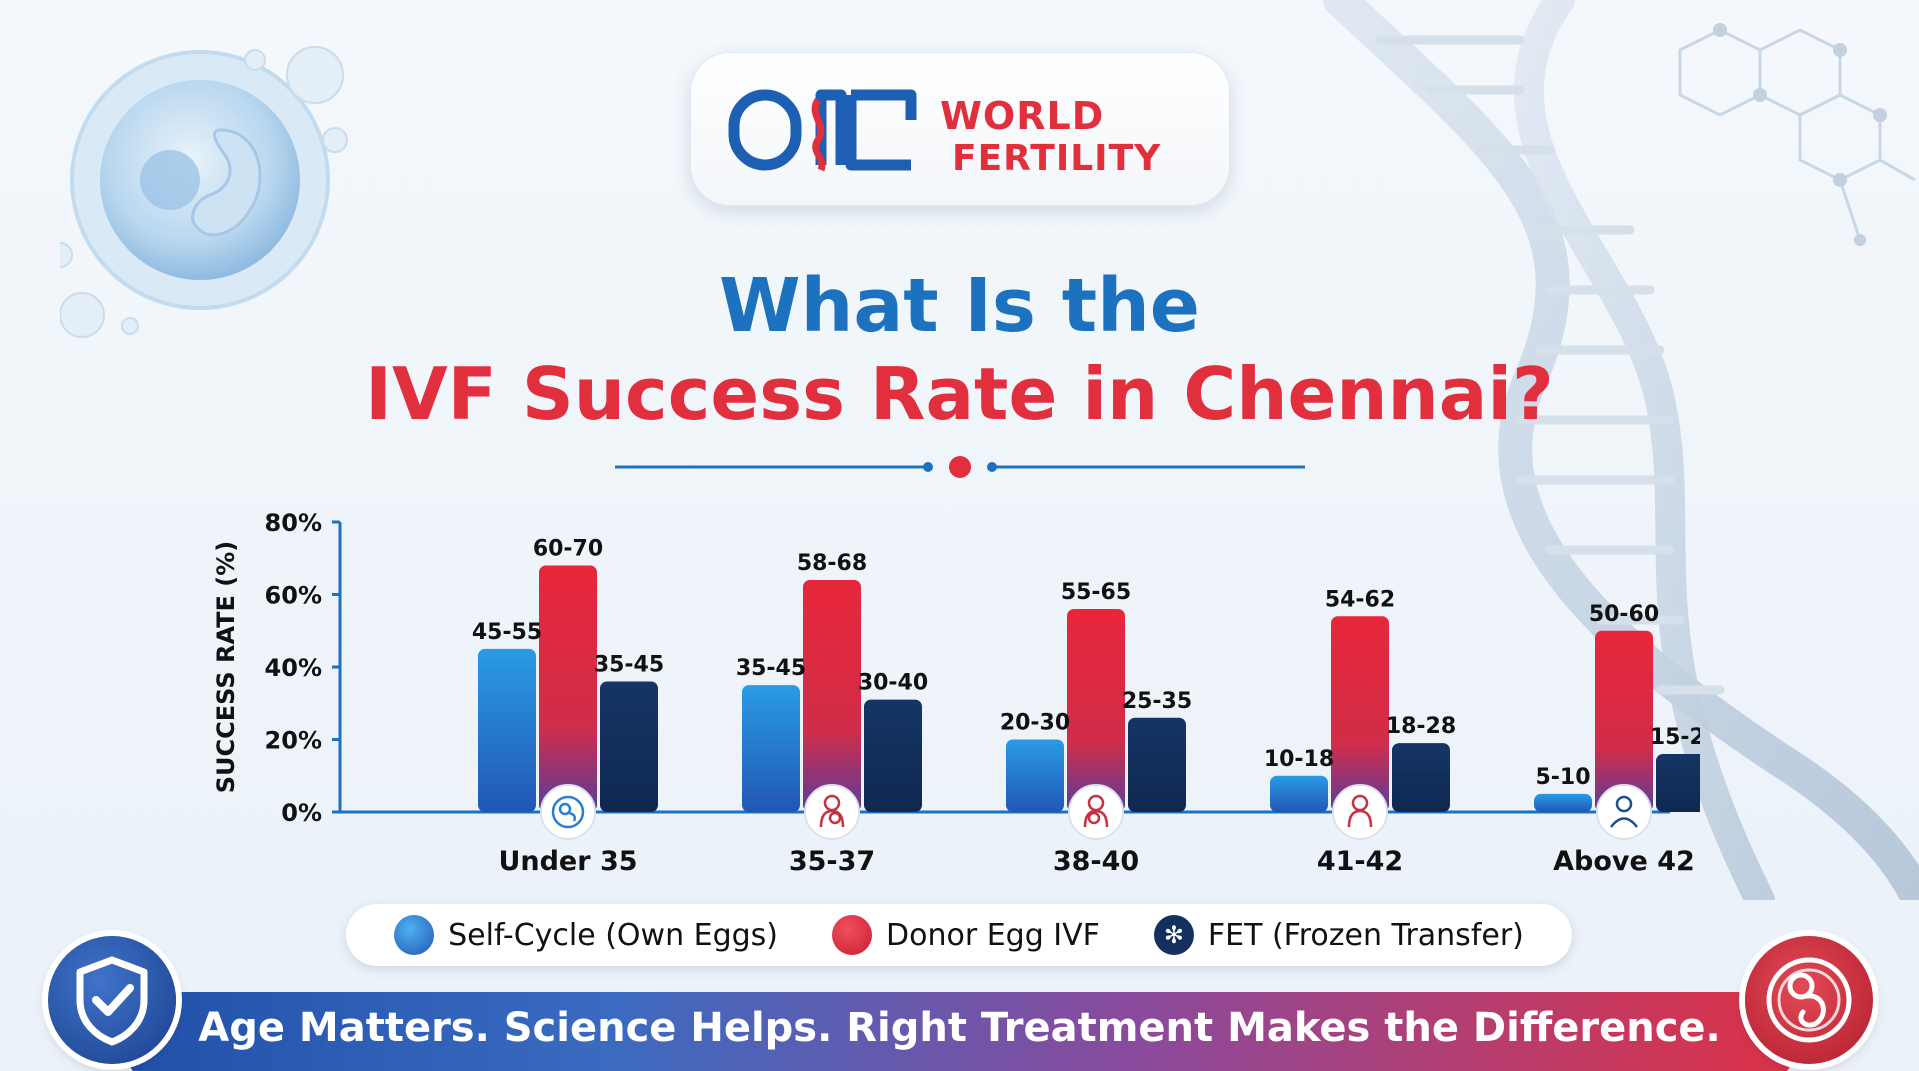  What do you see at coordinates (1675, 737) in the screenshot?
I see `bar-value-label: 15-22` at bounding box center [1675, 737].